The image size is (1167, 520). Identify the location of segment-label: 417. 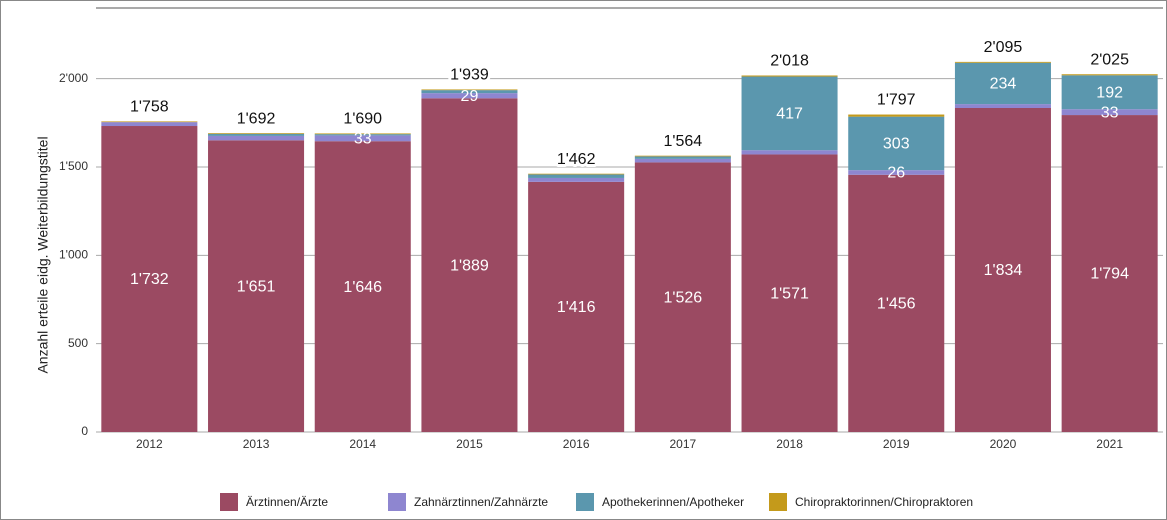
(789, 114).